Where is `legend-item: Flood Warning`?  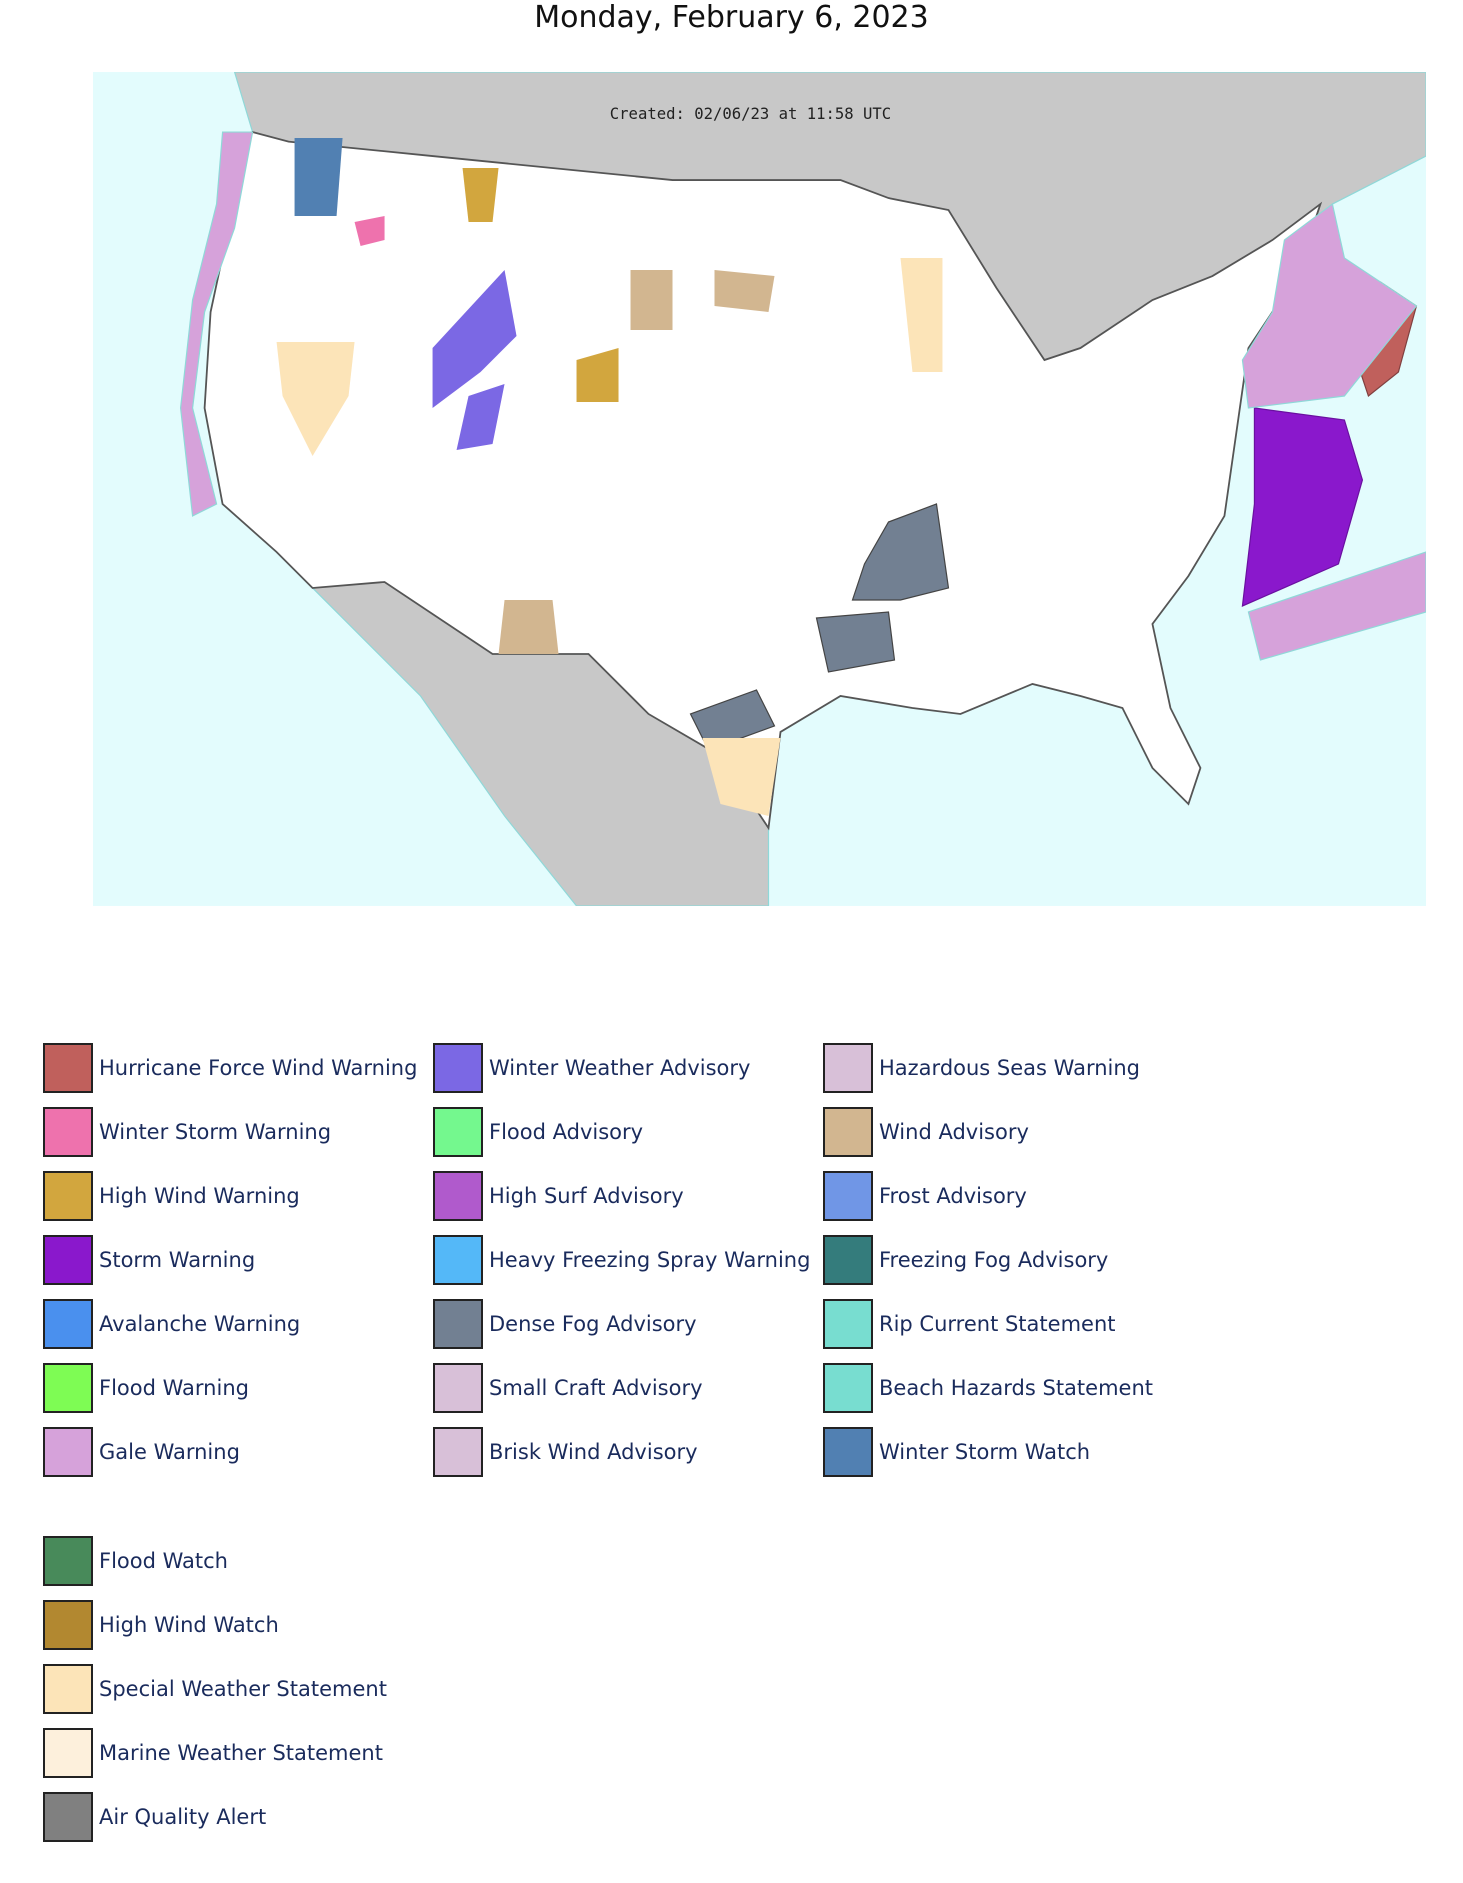 legend-item: Flood Warning is located at coordinates (146, 1388).